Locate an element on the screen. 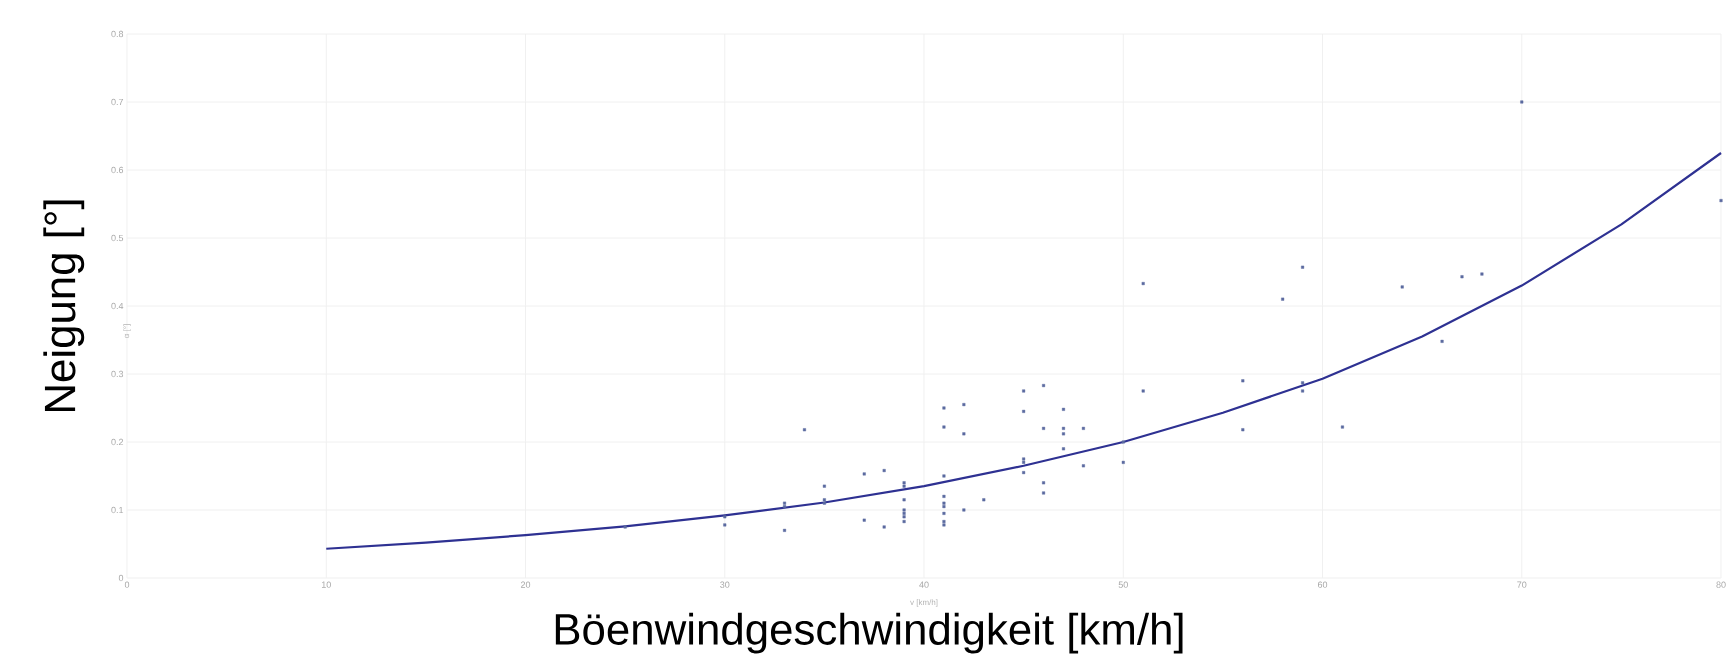  y-tick-label: 0.5 is located at coordinates (117, 238).